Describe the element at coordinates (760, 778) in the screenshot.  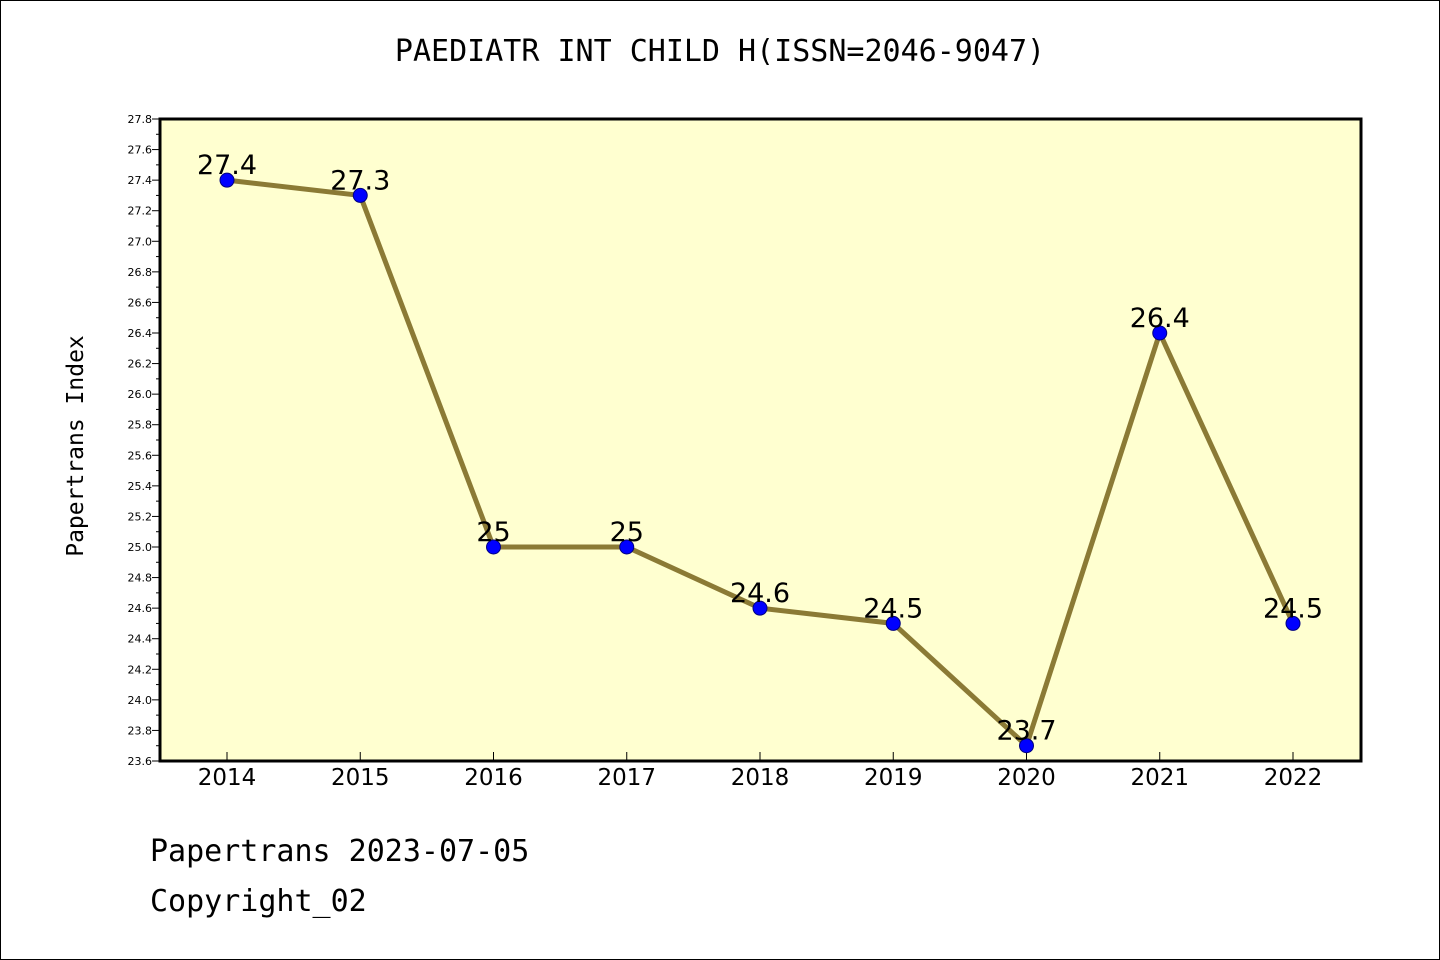
I see `x-tick-label: 2018` at that location.